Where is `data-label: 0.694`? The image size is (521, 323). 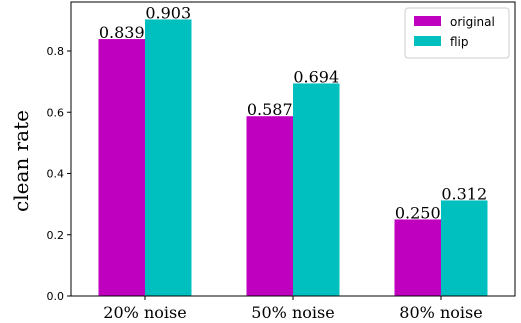
data-label: 0.694 is located at coordinates (316, 76).